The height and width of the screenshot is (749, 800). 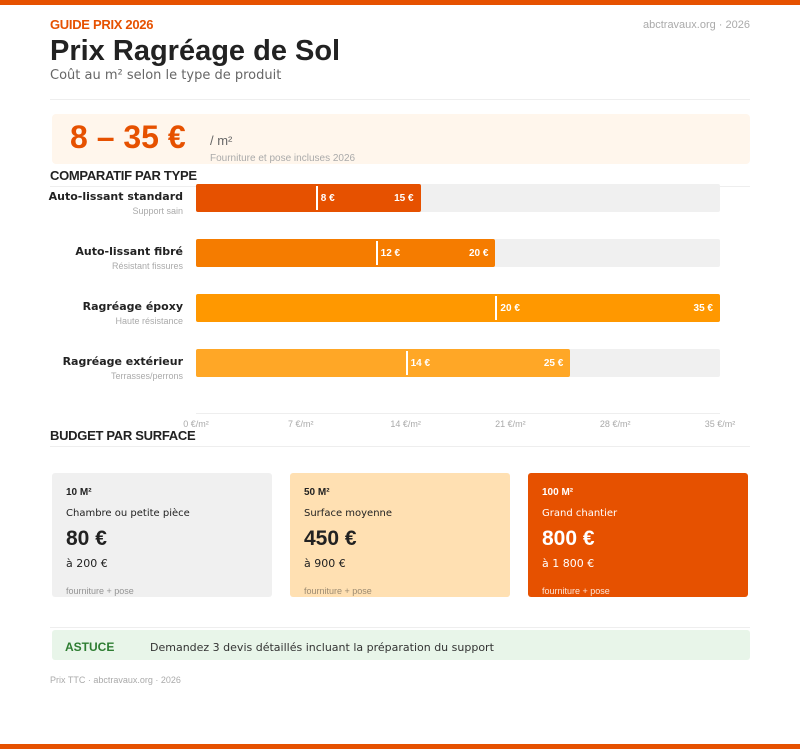 I want to click on tip-box, so click(x=401, y=645).